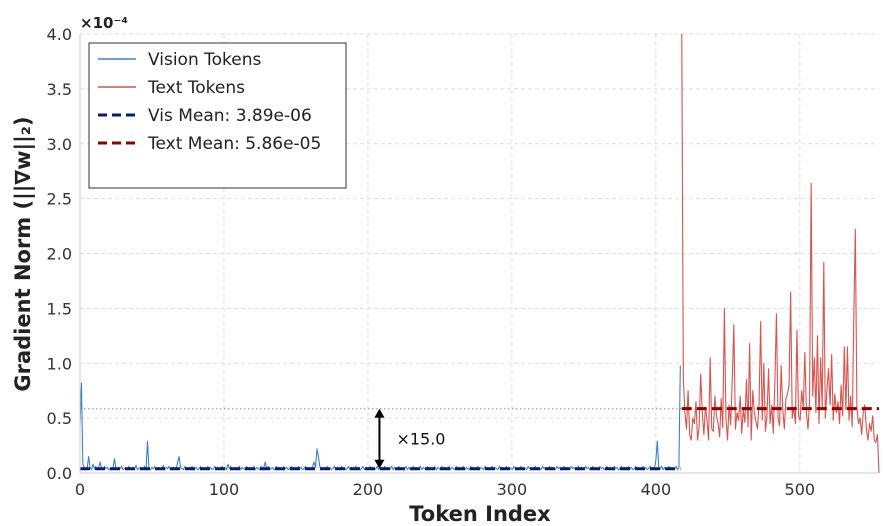 Image resolution: width=884 pixels, height=526 pixels. I want to click on y-tick-label: 4.0, so click(59, 34).